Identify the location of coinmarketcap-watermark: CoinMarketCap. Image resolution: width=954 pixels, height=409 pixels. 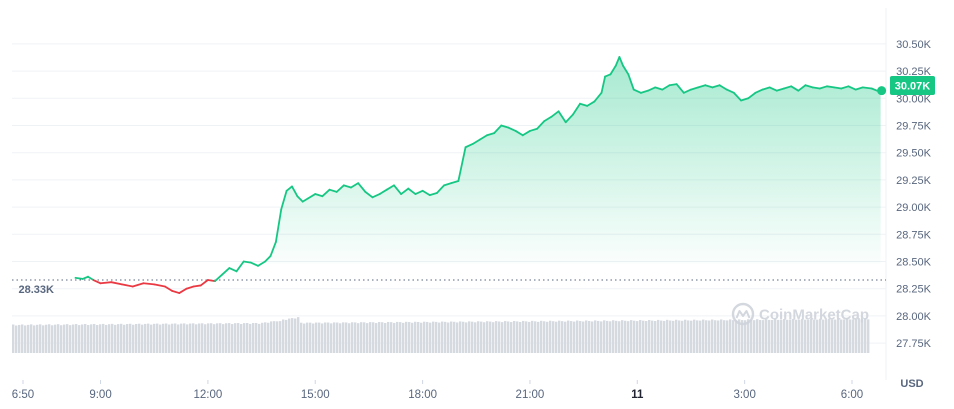
(800, 314).